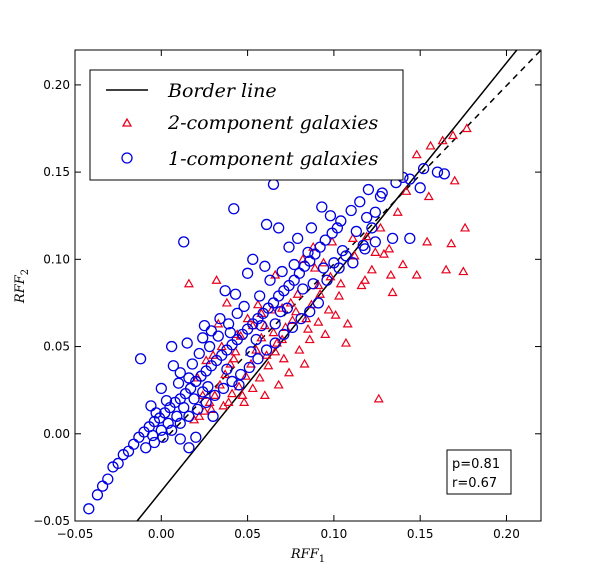 Image resolution: width=598 pixels, height=579 pixels. I want to click on legend-triangle-marker, so click(127, 122).